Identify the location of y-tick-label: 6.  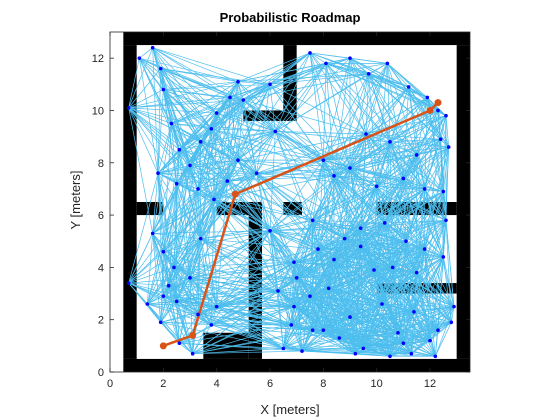
(101, 216).